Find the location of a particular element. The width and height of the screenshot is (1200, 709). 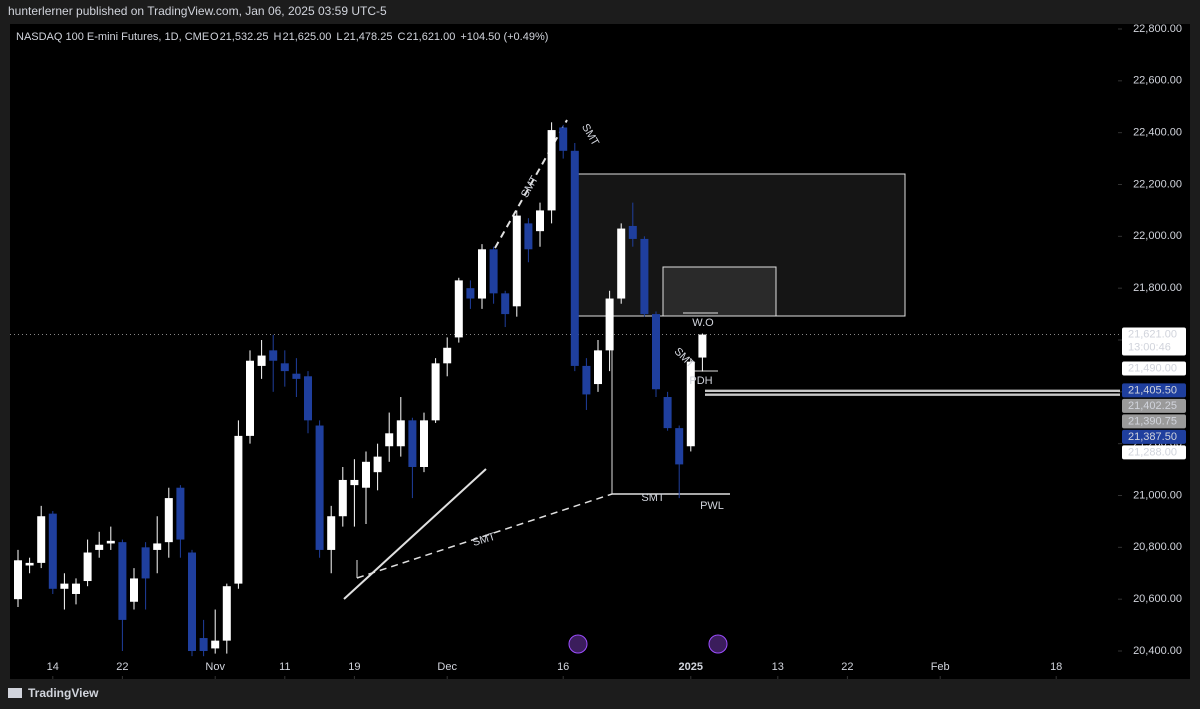

x-tick-label: Dec is located at coordinates (447, 667).